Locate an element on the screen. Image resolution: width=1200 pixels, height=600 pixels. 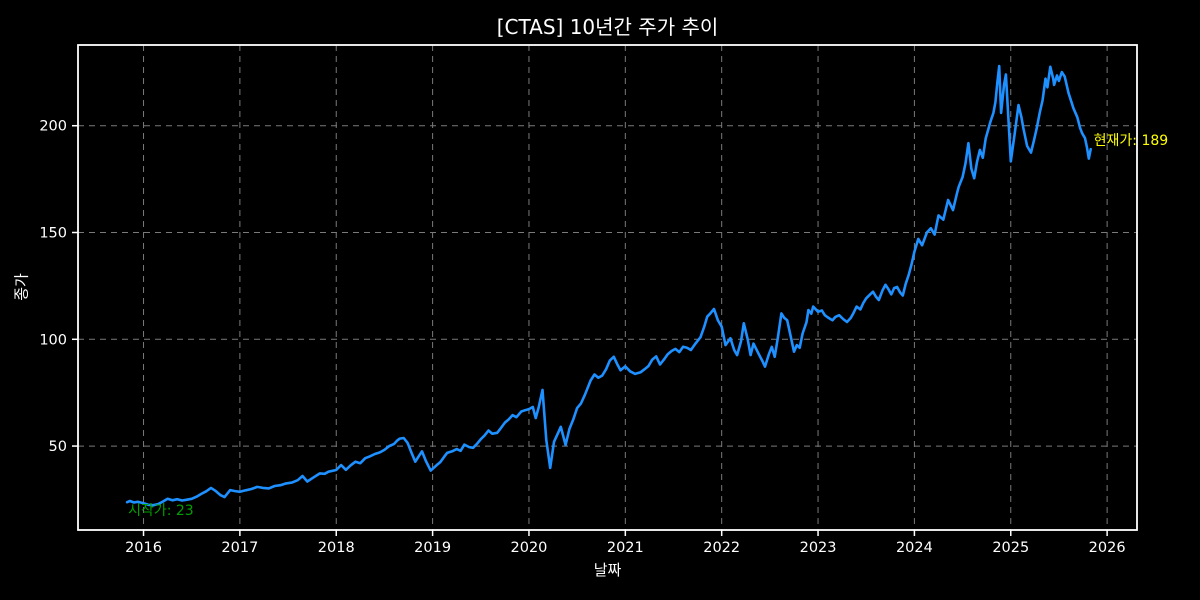
x-tick-label: 2017 is located at coordinates (239, 548).